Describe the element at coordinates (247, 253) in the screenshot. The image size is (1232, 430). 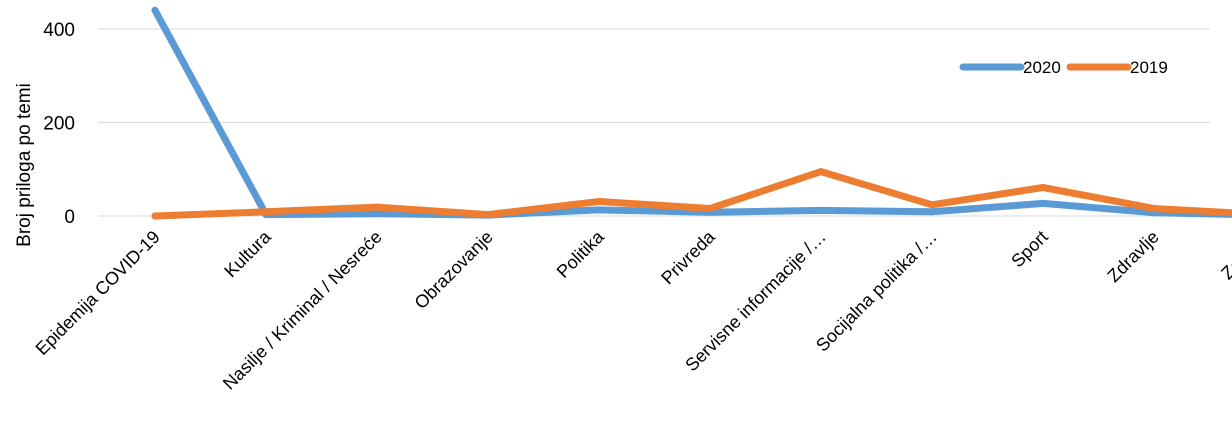
I see `x-tick-label: Kultura` at that location.